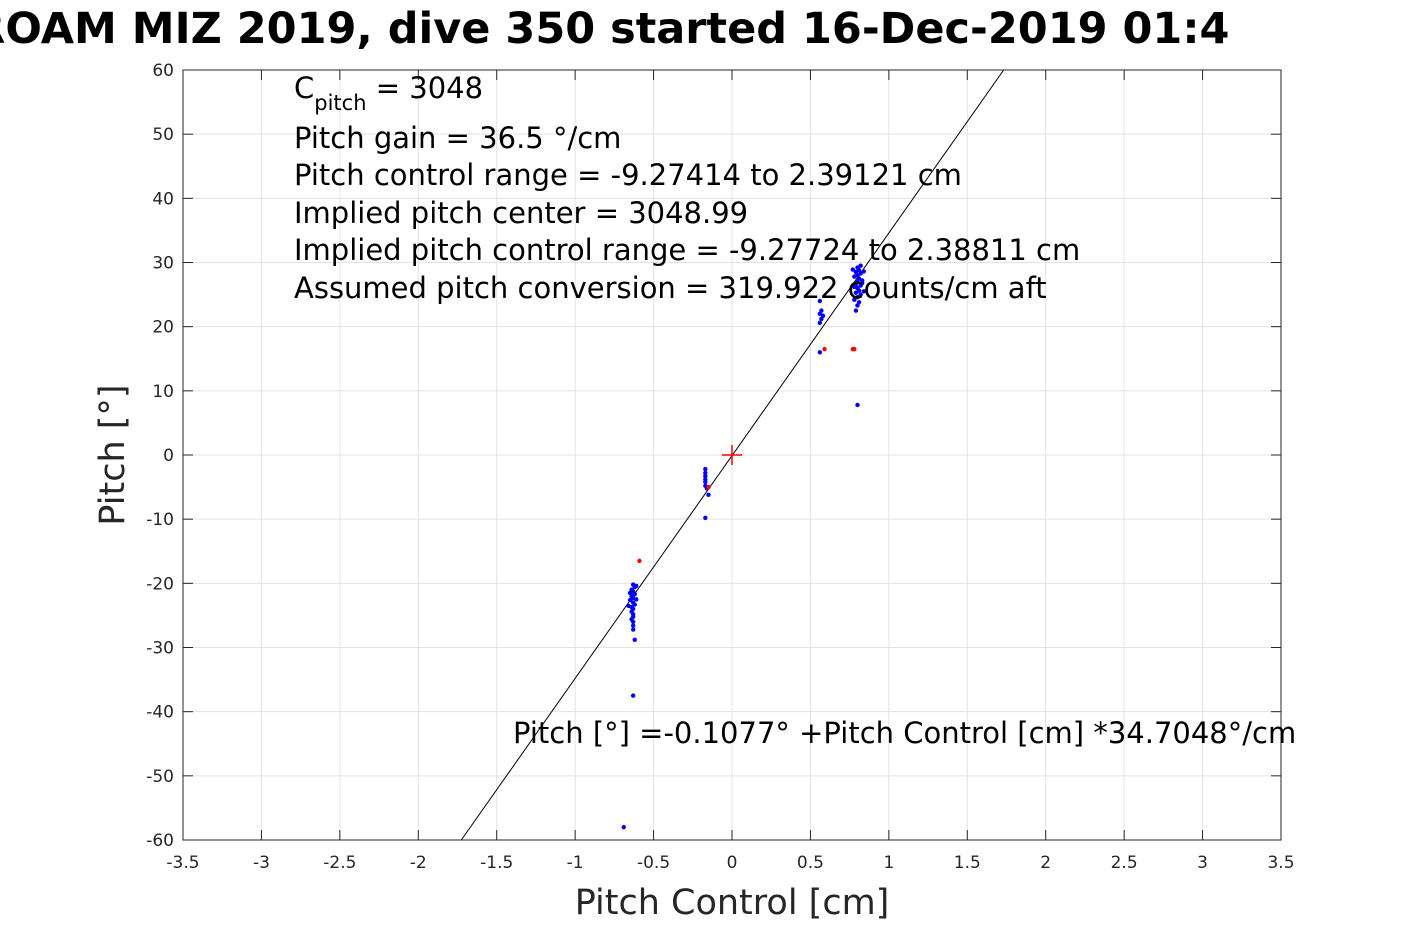 The width and height of the screenshot is (1417, 945). What do you see at coordinates (575, 863) in the screenshot?
I see `x-tick-label: -1` at bounding box center [575, 863].